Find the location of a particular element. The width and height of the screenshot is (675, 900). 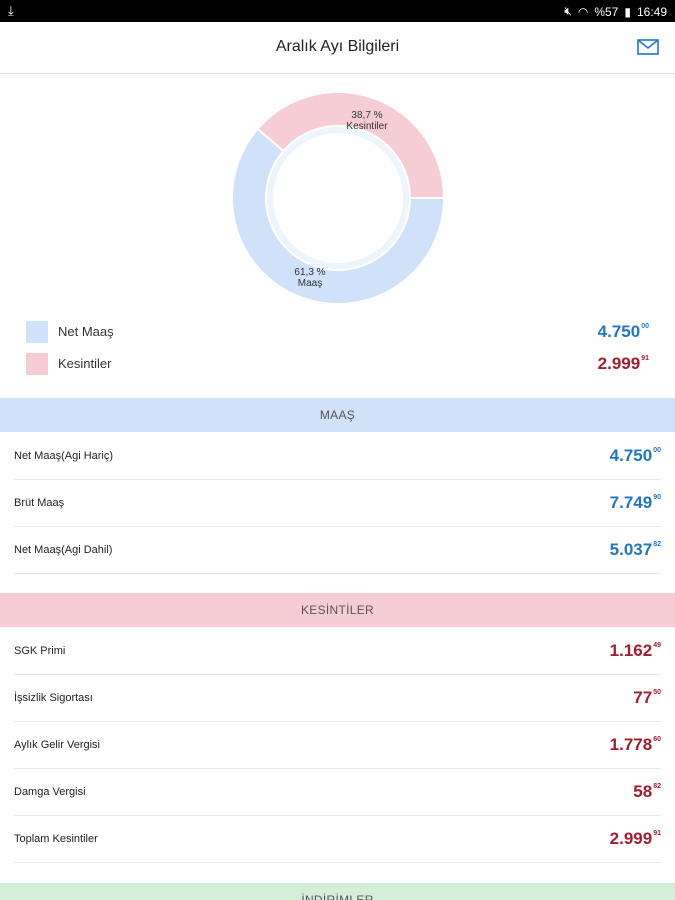

table-row: Net Maaş(Agi Hariç) 4.75000 is located at coordinates (337, 456).